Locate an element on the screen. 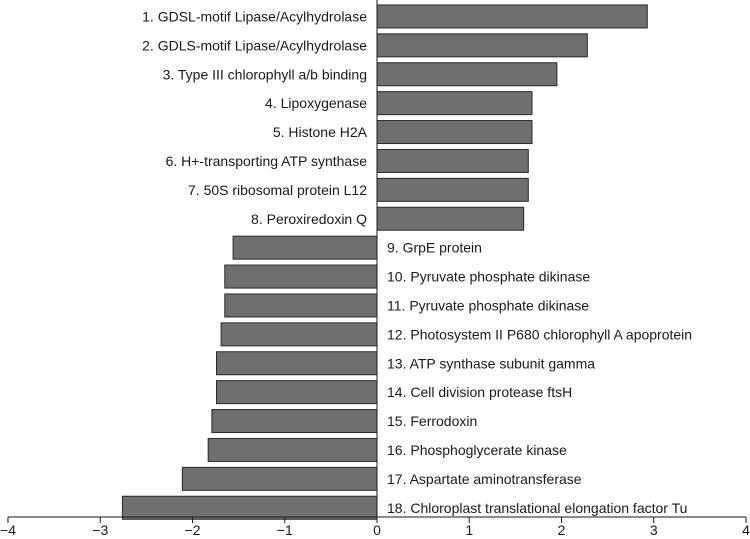 Image resolution: width=750 pixels, height=539 pixels. x-tick-label: 3 is located at coordinates (654, 530).